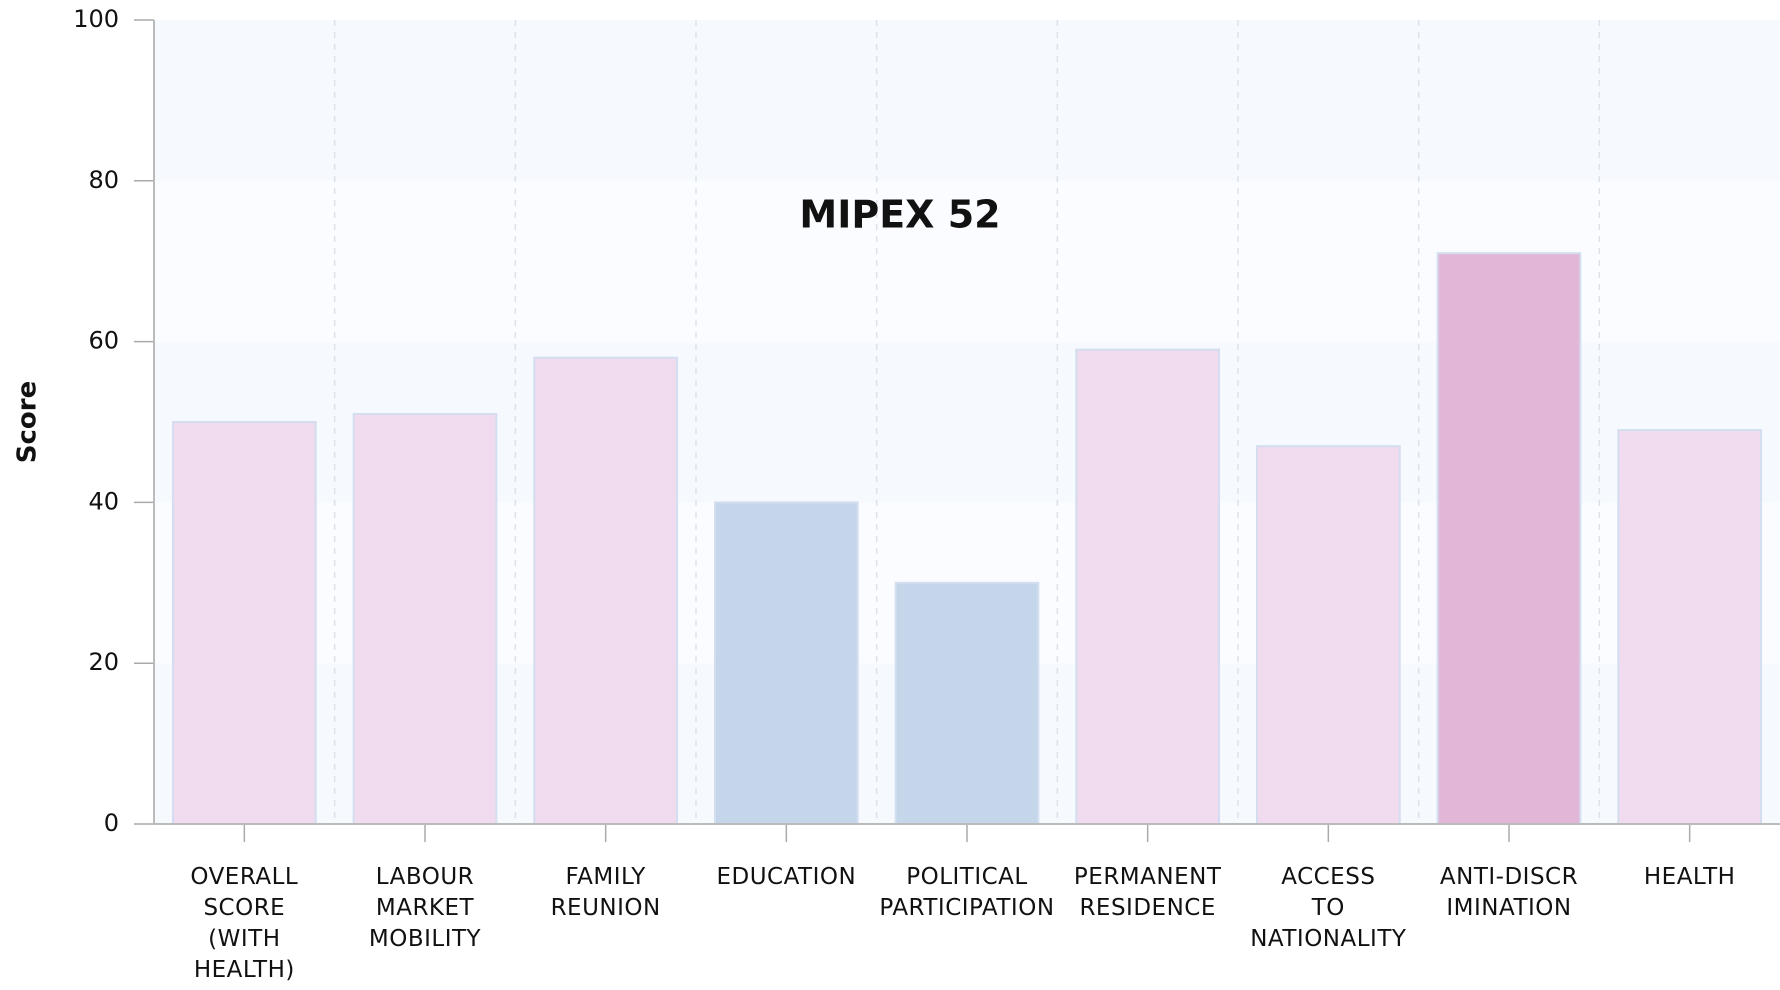 The width and height of the screenshot is (1780, 990). Describe the element at coordinates (111, 823) in the screenshot. I see `y-tick-label: 0` at that location.